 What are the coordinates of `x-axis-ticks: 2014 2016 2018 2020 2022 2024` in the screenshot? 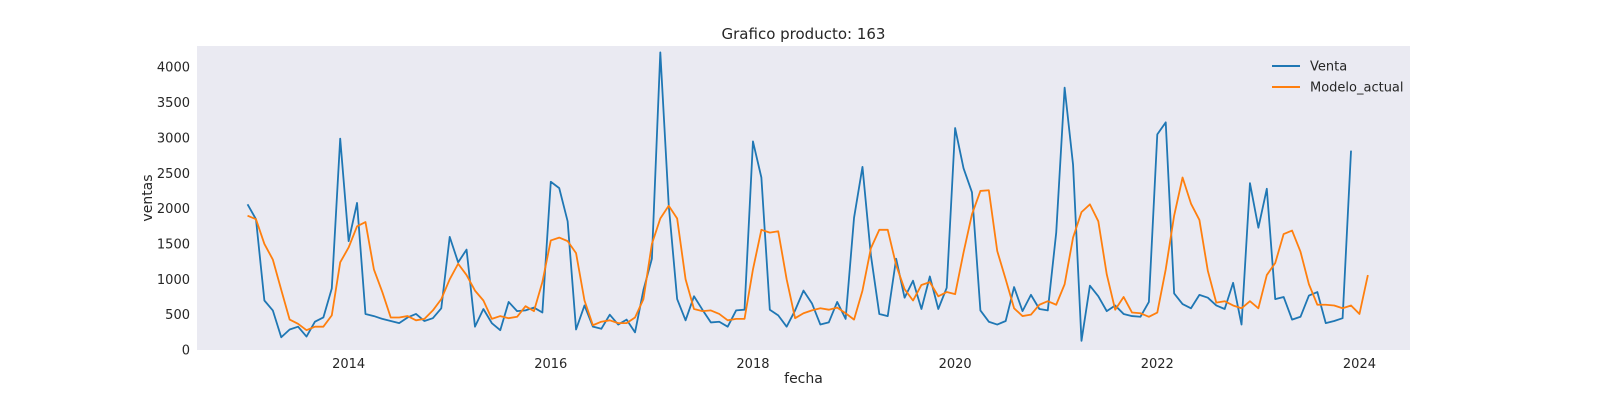 It's located at (854, 364).